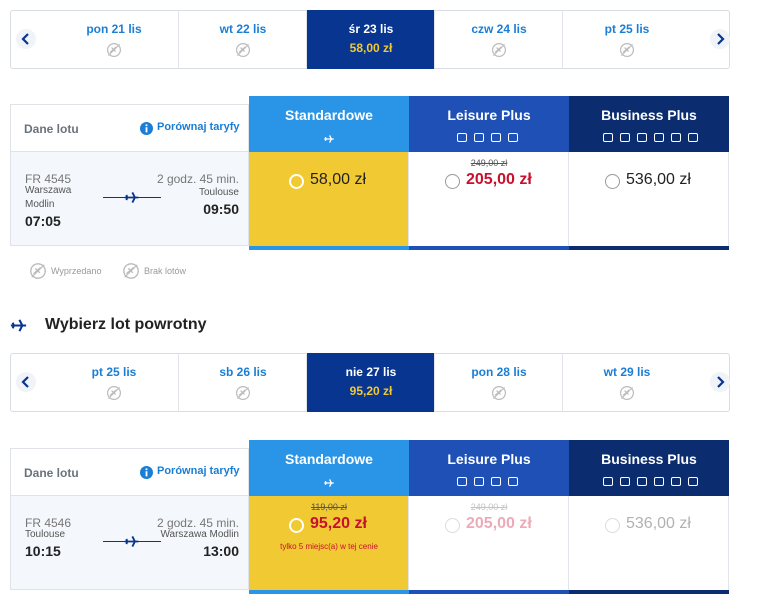 The height and width of the screenshot is (594, 760). Describe the element at coordinates (329, 546) in the screenshot. I see `price-note: tylko 5 miejsc(a) w tej cenie` at that location.